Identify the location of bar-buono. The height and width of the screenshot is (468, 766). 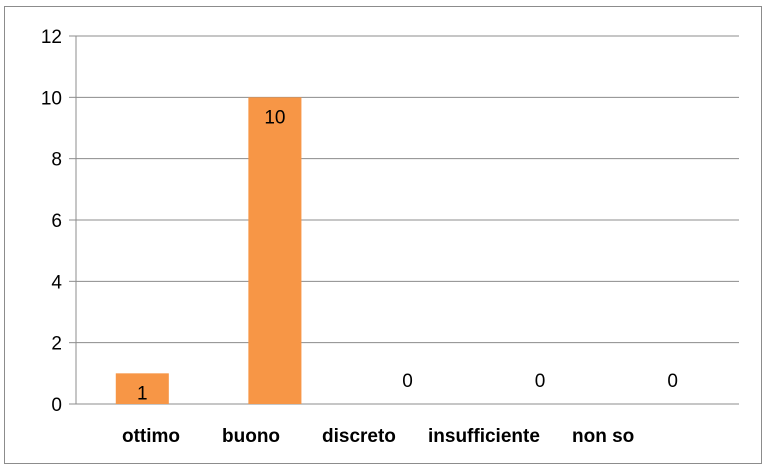
(275, 250).